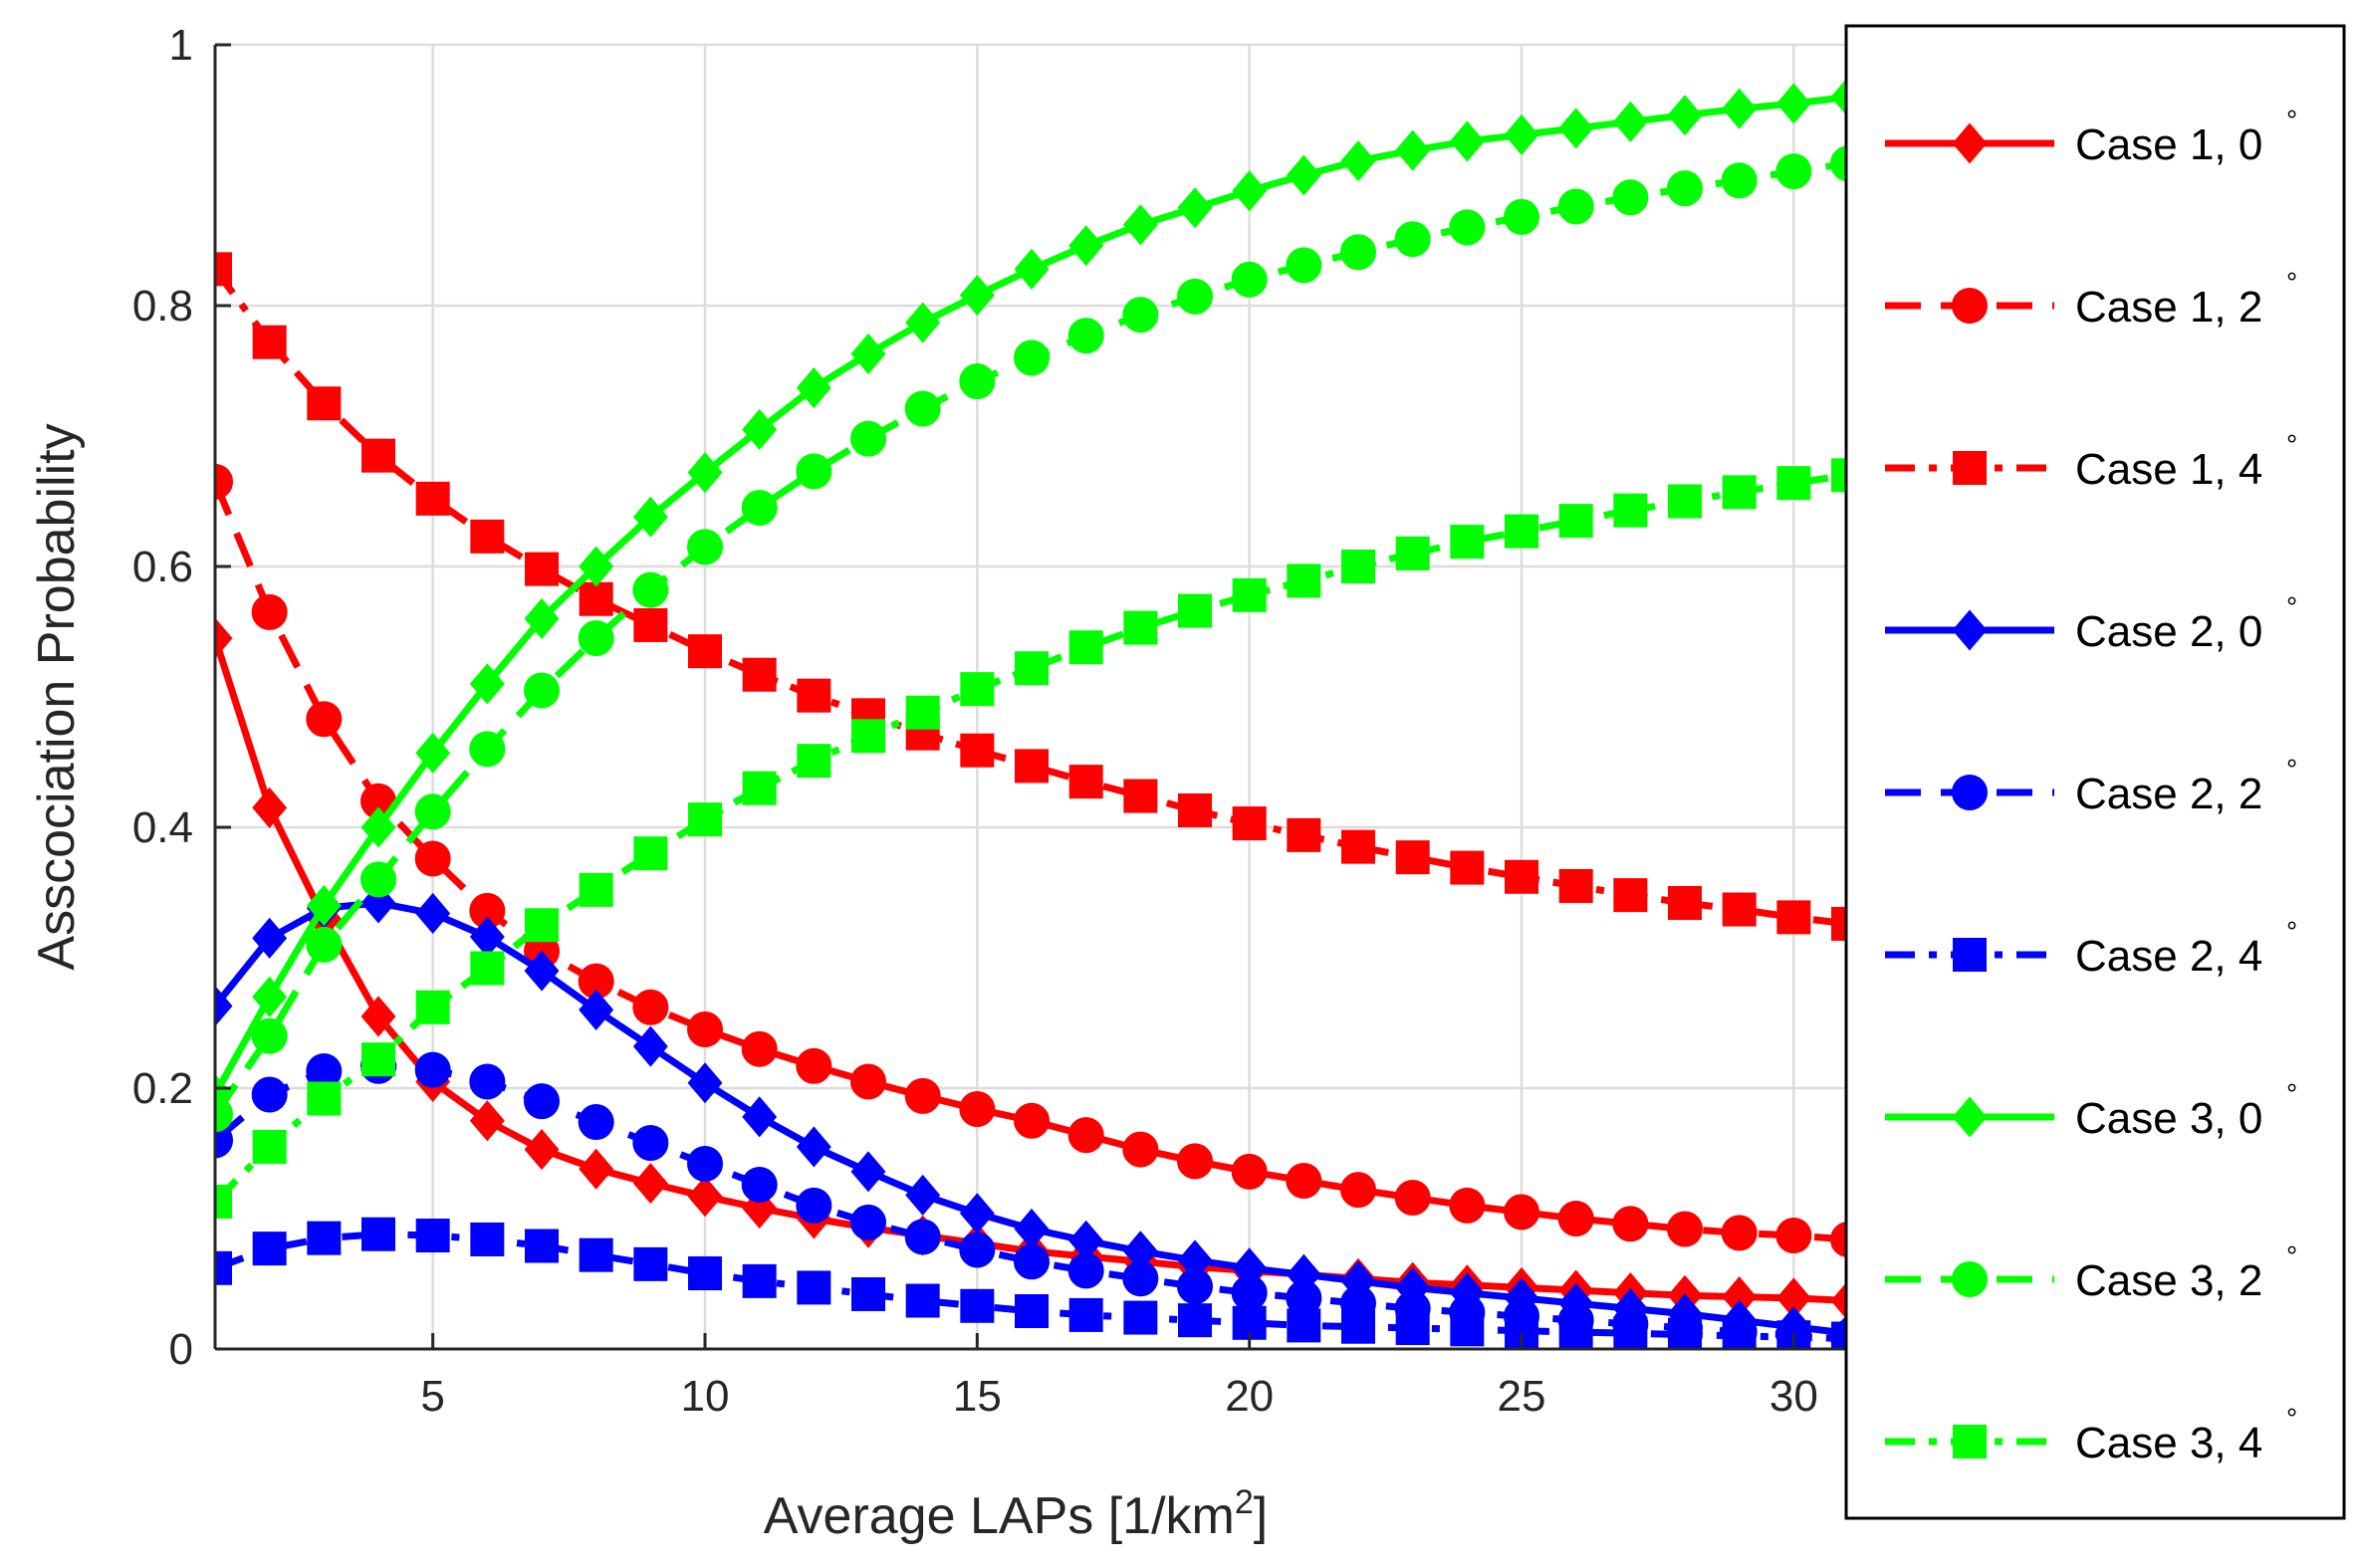 This screenshot has width=2358, height=1568. I want to click on legend-label: Case 1, 0, so click(2168, 145).